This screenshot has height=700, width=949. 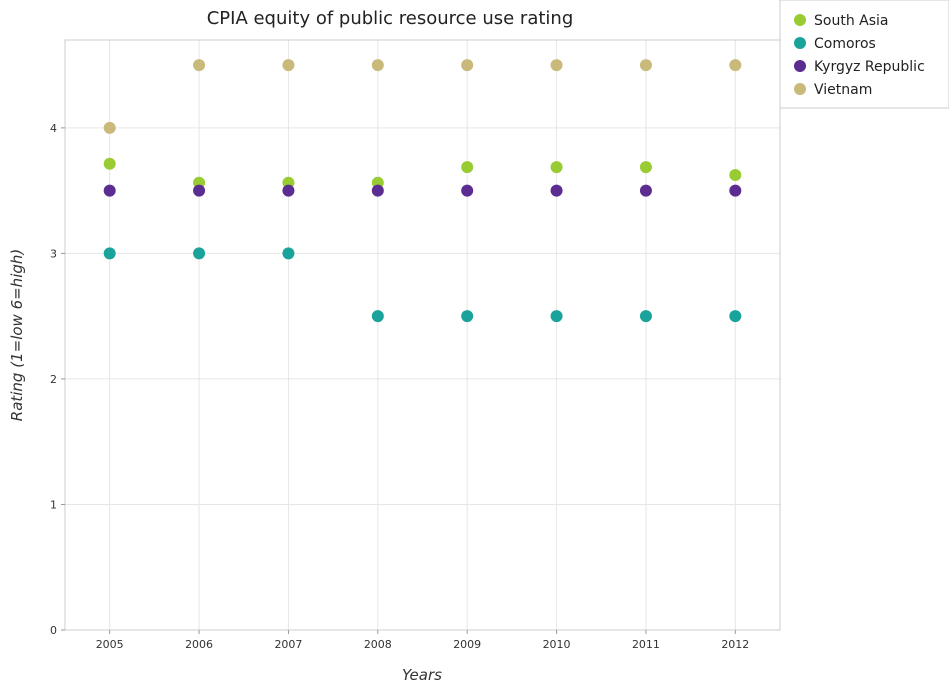 I want to click on y-axis-label: Rating (1=low 6=high), so click(x=17, y=335).